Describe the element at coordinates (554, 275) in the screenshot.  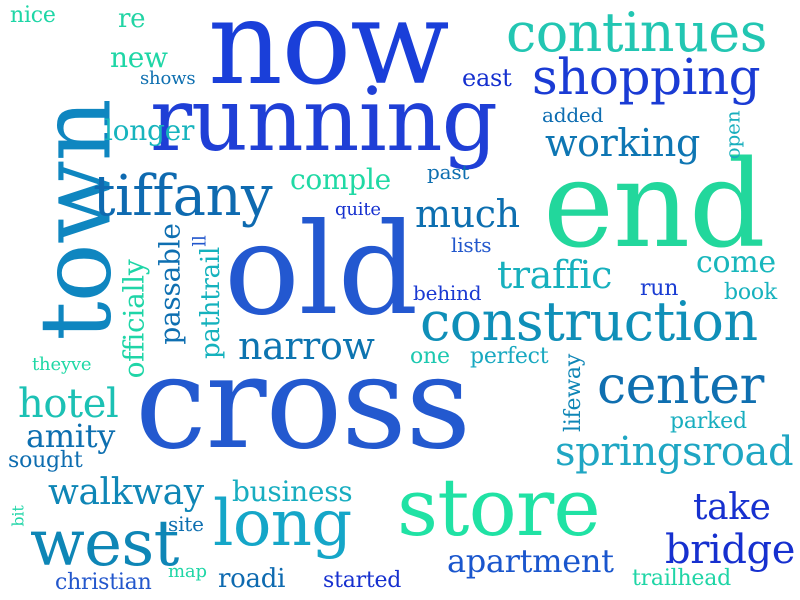
I see `cloud-word-traffic: traffic` at that location.